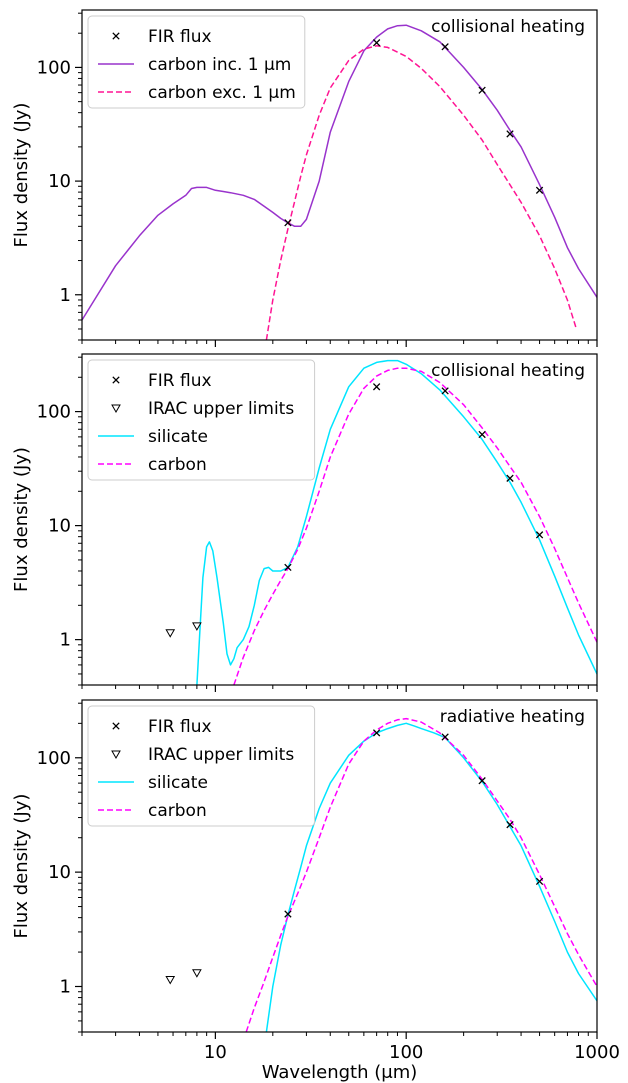 Image resolution: width=628 pixels, height=1083 pixels. What do you see at coordinates (340, 1072) in the screenshot?
I see `x-axis-label: Wavelength (μm)` at bounding box center [340, 1072].